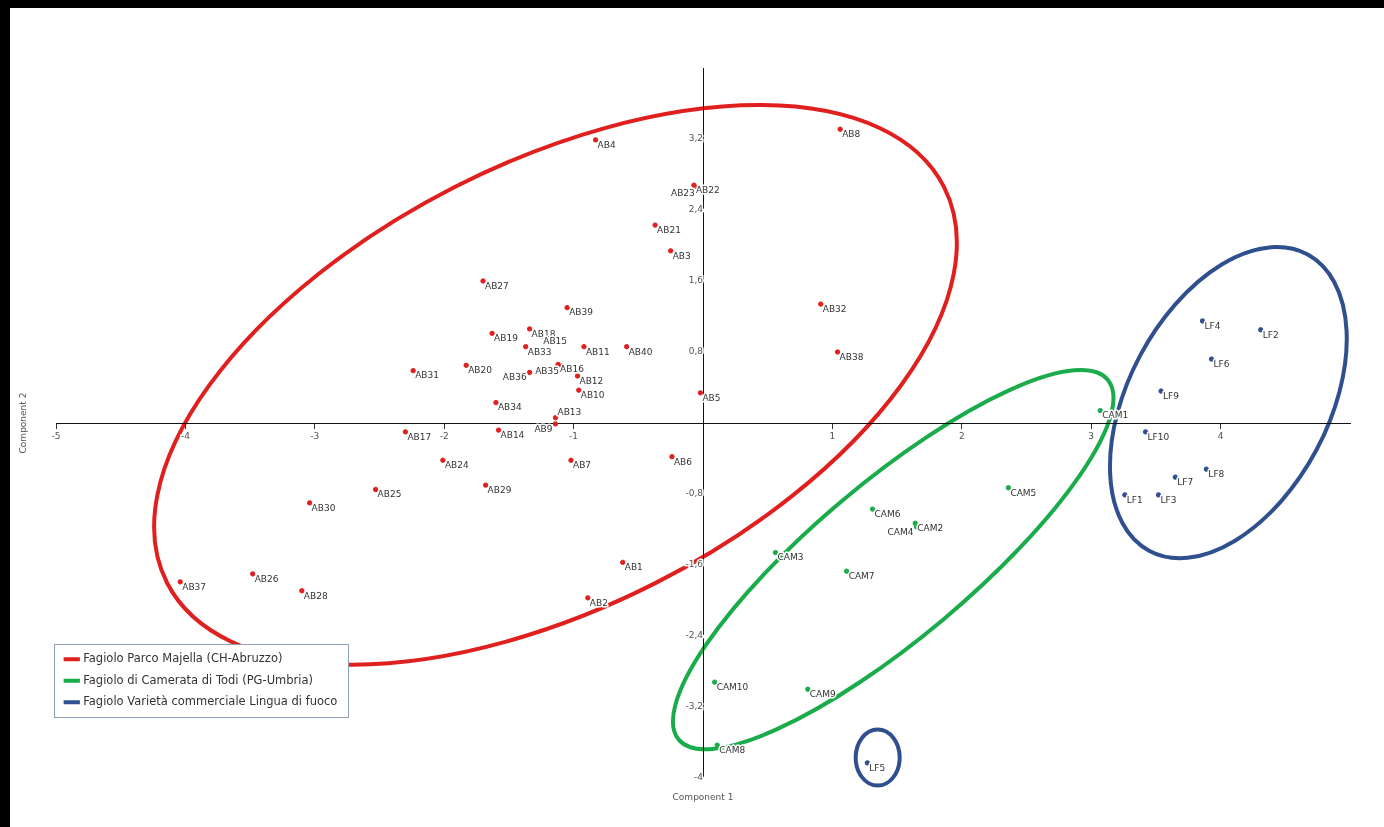  What do you see at coordinates (598, 602) in the screenshot?
I see `data-label: AB2` at bounding box center [598, 602].